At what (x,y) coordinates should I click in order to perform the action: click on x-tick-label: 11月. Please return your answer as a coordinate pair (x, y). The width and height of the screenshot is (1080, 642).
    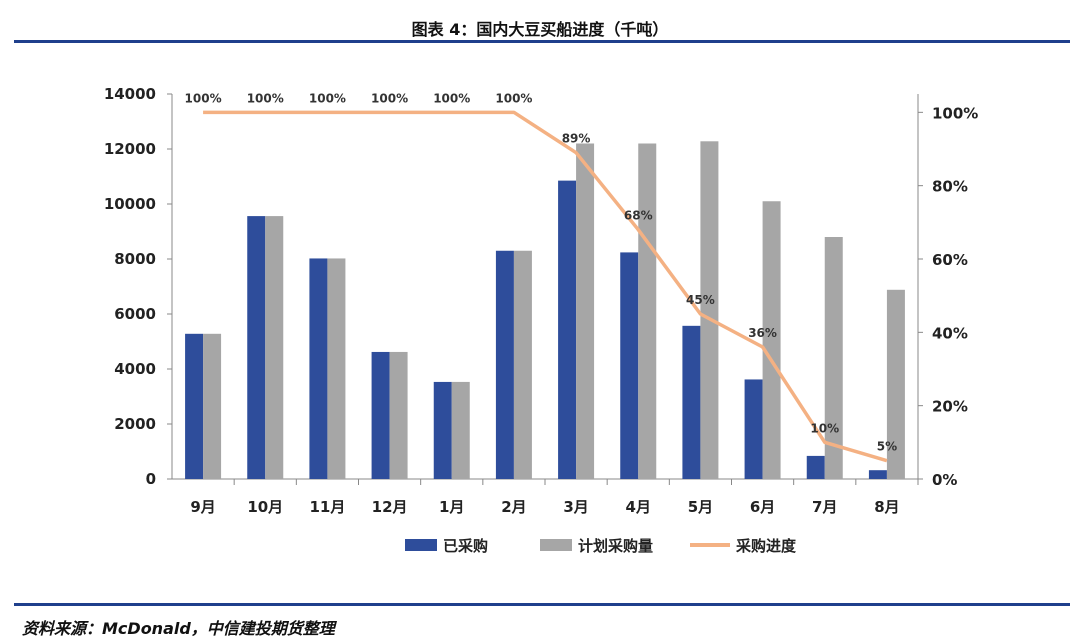
    Looking at the image, I should click on (327, 507).